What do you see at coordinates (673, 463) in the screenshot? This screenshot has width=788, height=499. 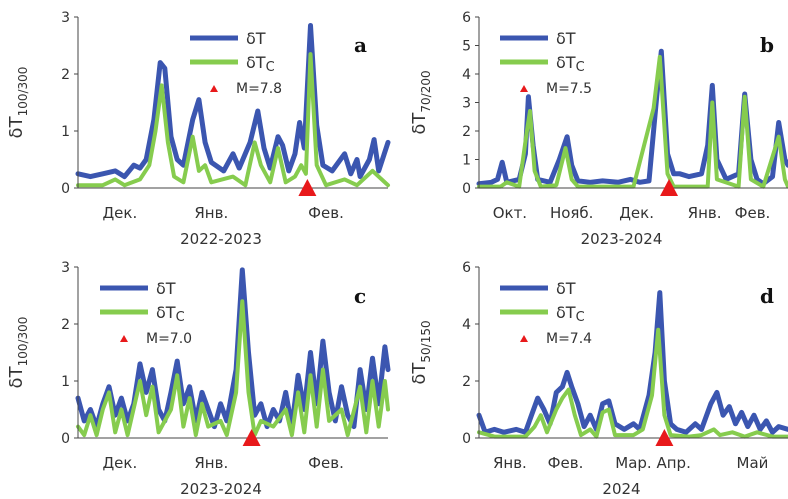 I see `month-label: Апр.` at bounding box center [673, 463].